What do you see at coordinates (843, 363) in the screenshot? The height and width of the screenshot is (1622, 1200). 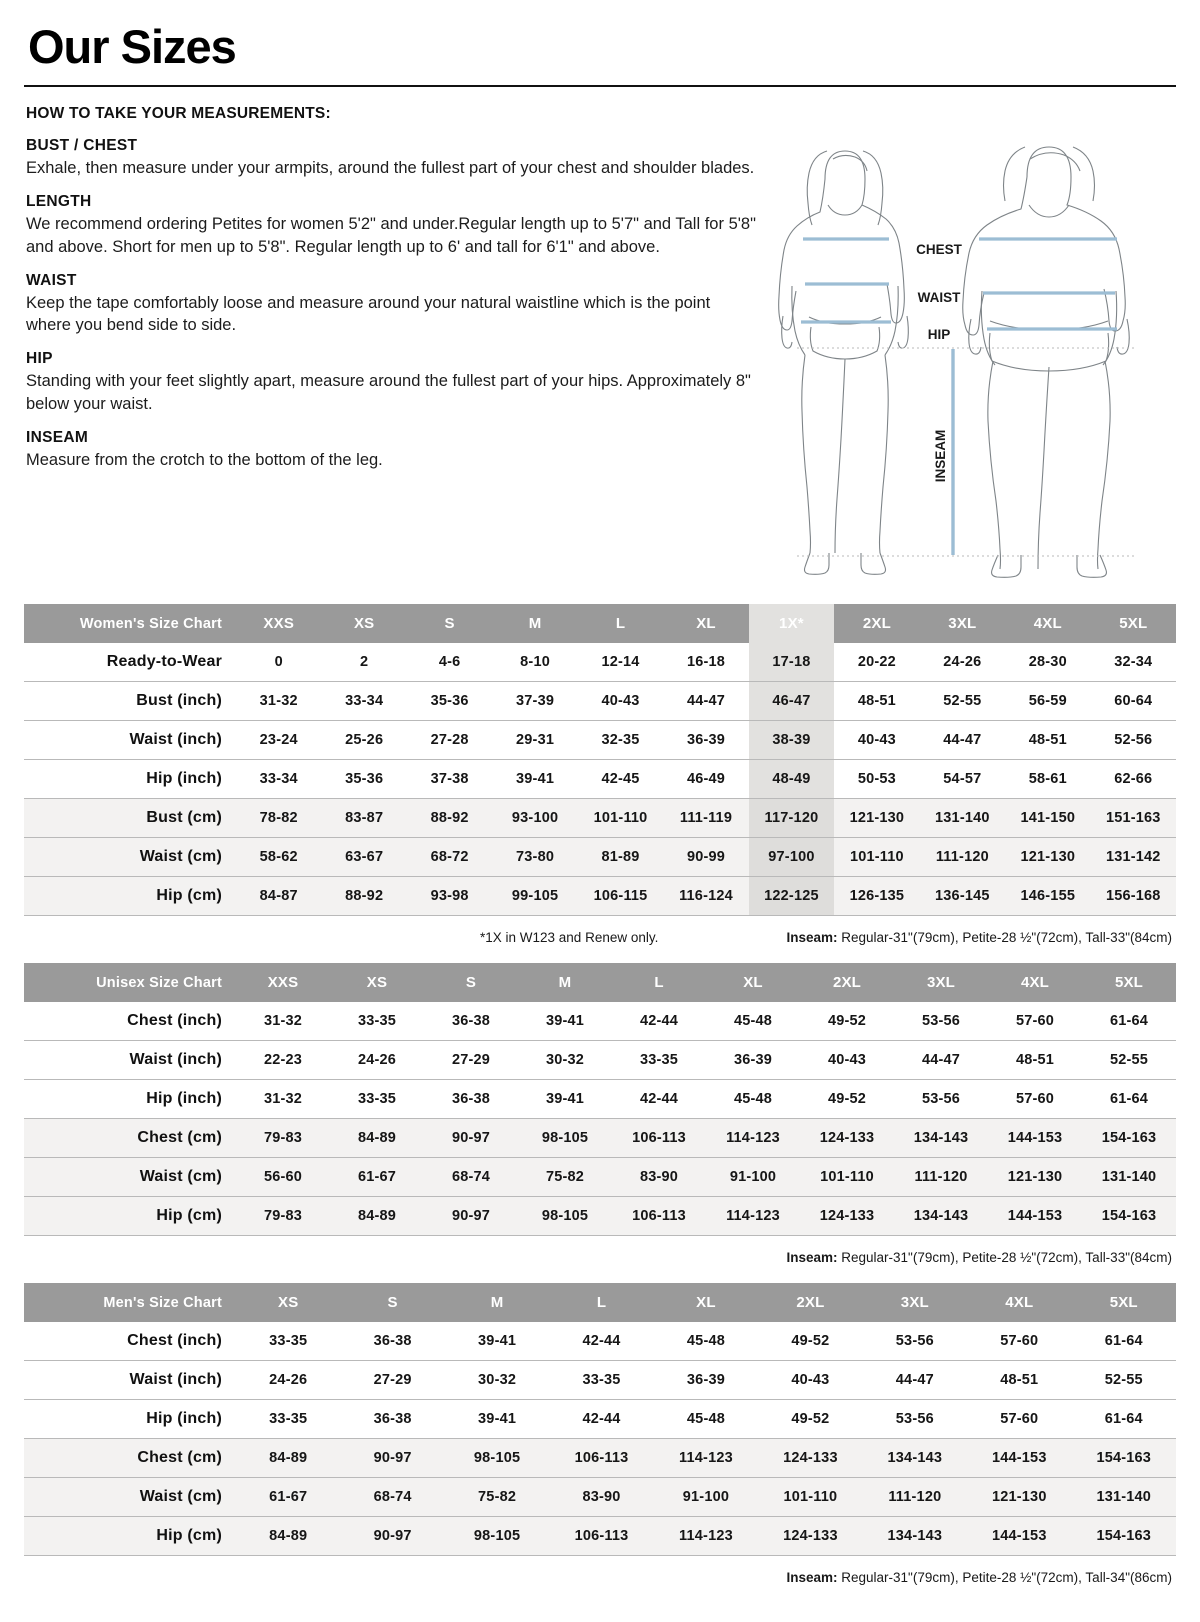 I see `female-figure-icon` at bounding box center [843, 363].